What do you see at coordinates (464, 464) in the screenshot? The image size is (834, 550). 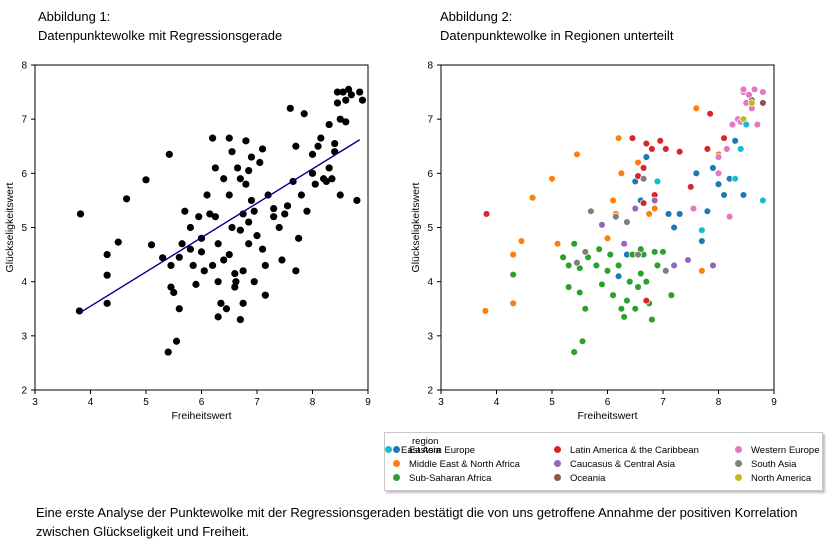 I see `legend-label: Middle East & North Africa` at bounding box center [464, 464].